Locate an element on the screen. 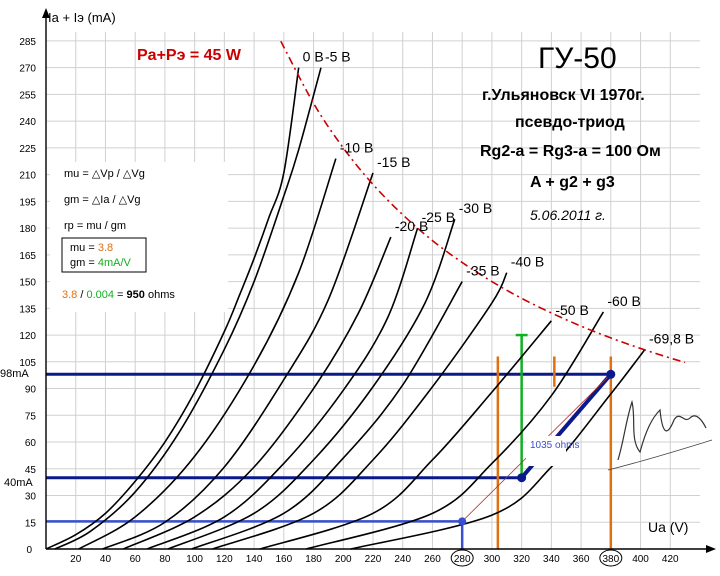 The width and height of the screenshot is (720, 576). y-tick-label: 105 is located at coordinates (27, 363).